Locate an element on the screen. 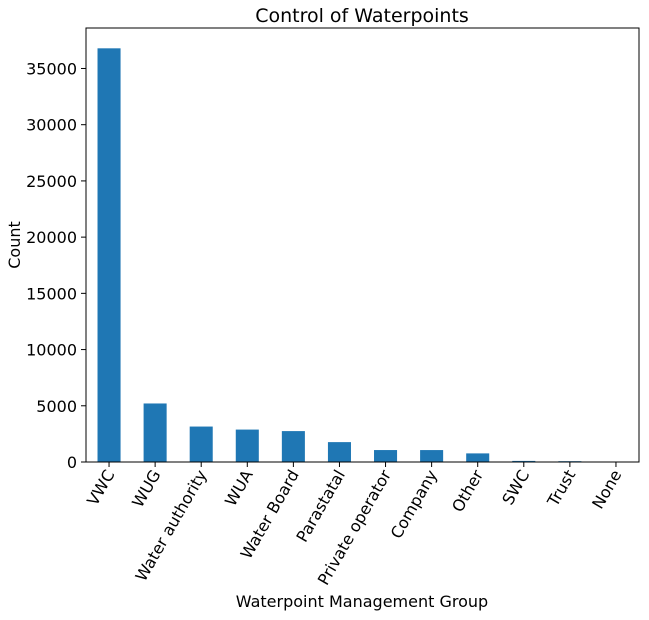 The width and height of the screenshot is (649, 620). y-axis-label: Count is located at coordinates (14, 245).